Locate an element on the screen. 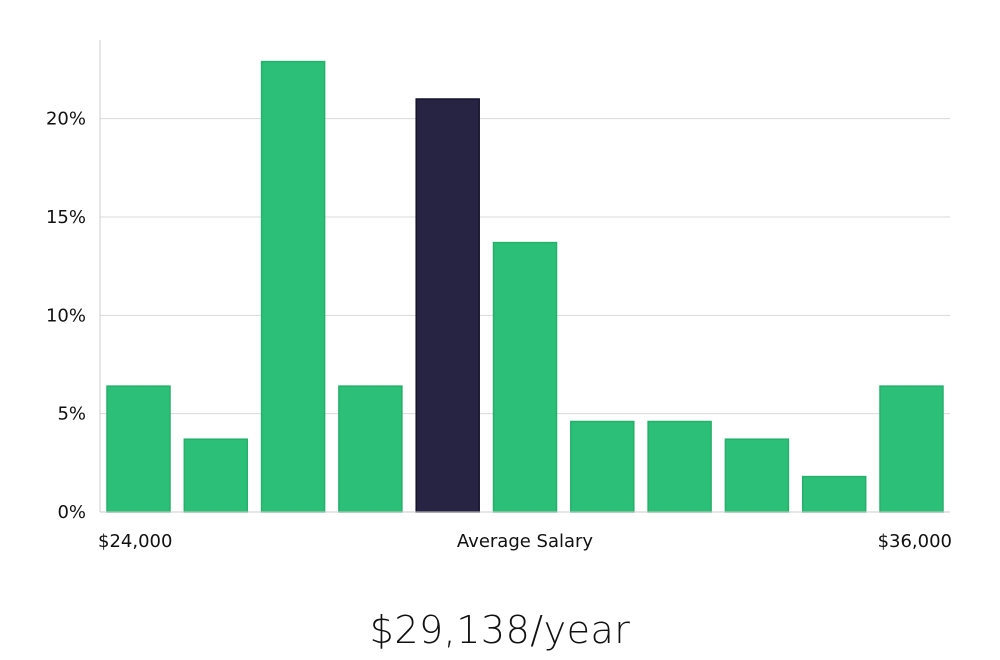 The width and height of the screenshot is (1000, 660). y-tick-label: 10% is located at coordinates (66, 315).